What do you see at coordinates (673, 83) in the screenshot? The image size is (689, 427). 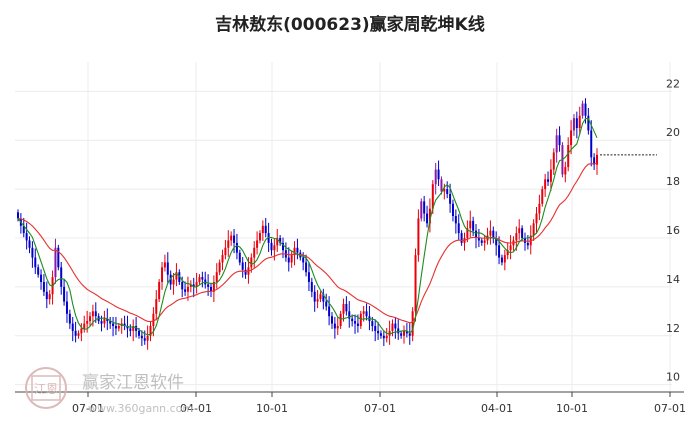 I see `y-tick-label: 22` at bounding box center [673, 83].